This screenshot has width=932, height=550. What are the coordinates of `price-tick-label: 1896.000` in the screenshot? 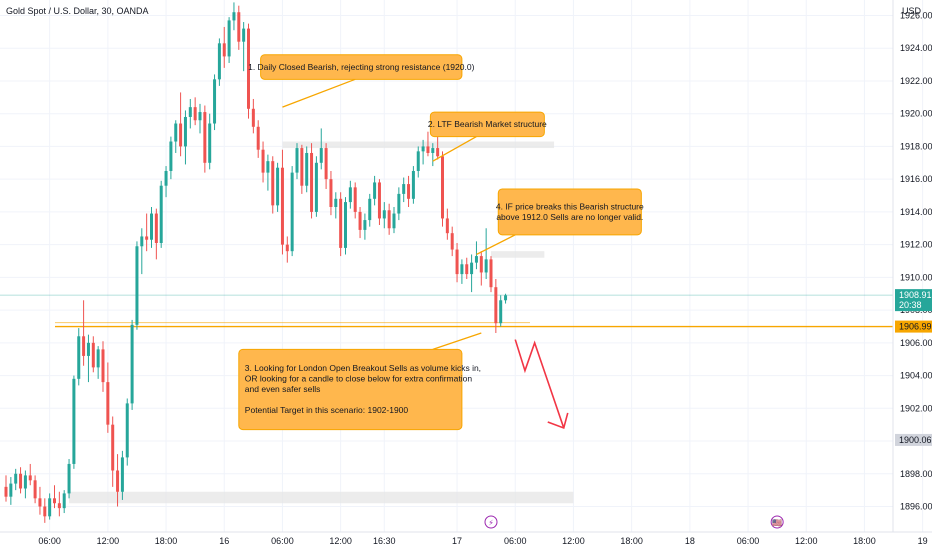 It's located at (916, 507).